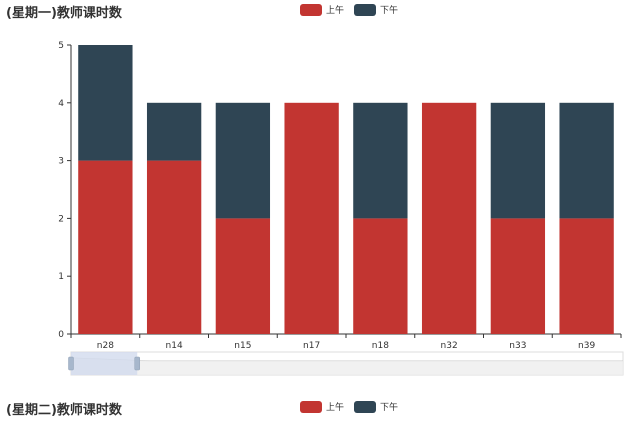 The width and height of the screenshot is (640, 426). Describe the element at coordinates (243, 160) in the screenshot. I see `bar-n15-afternoon` at that location.